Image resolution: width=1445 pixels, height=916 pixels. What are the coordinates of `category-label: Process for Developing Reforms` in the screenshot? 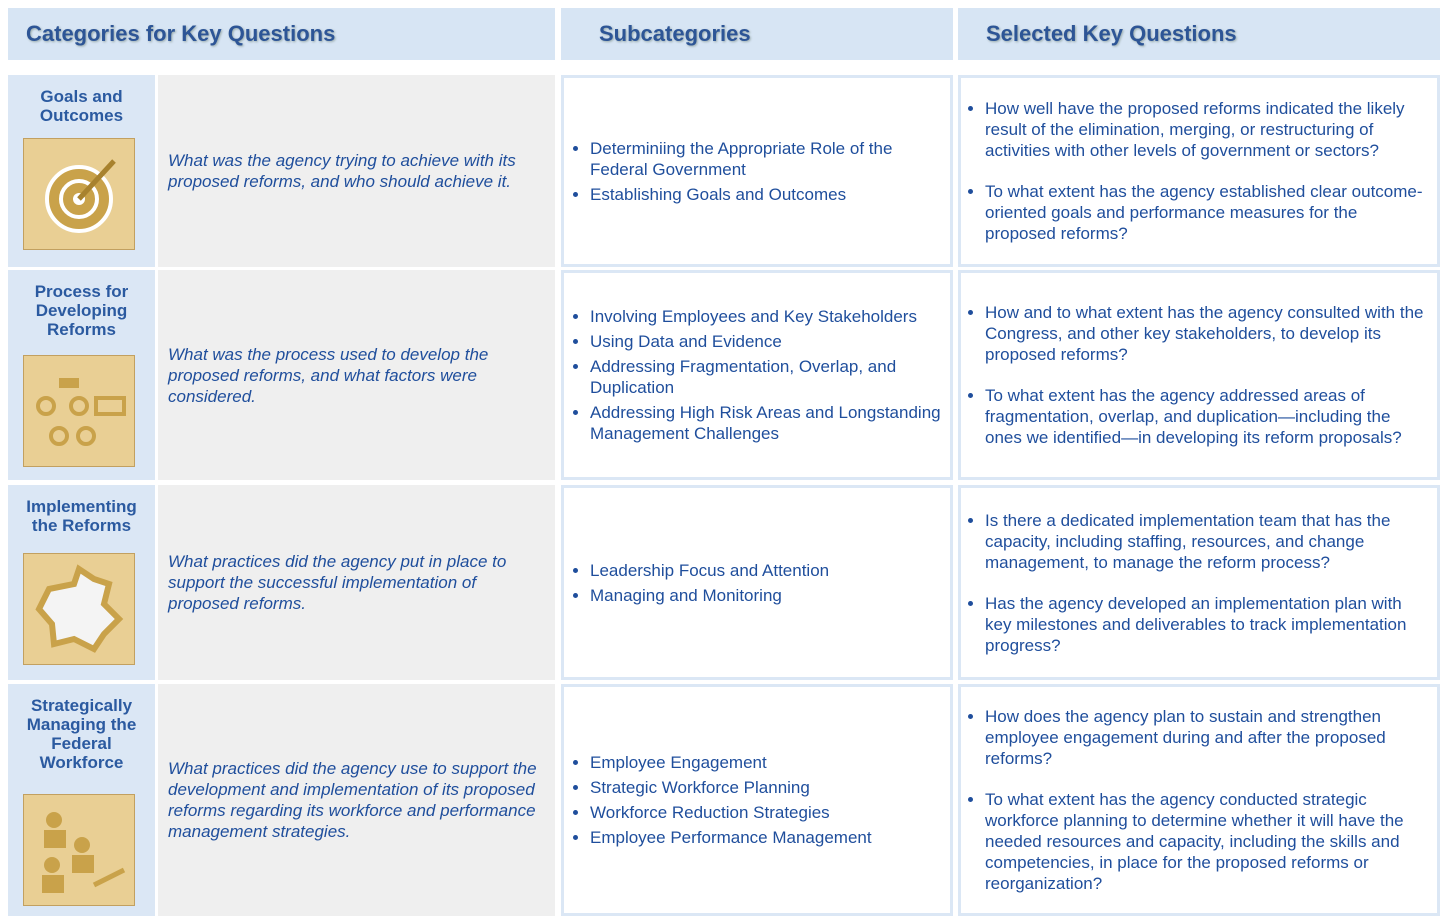 It's located at (81, 310).